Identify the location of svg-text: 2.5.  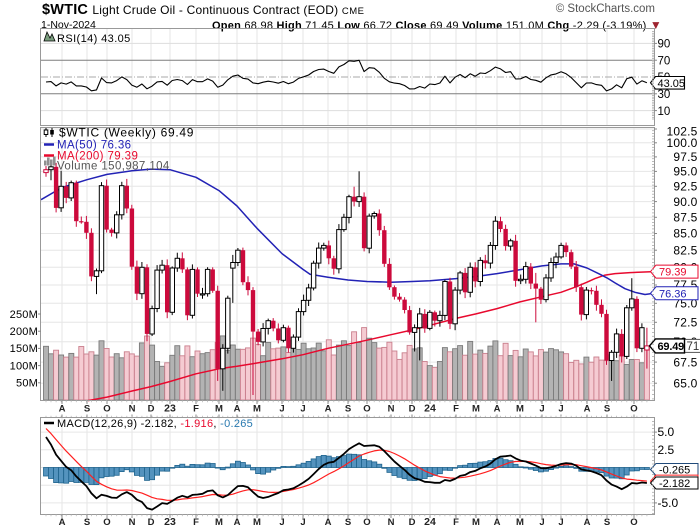
(666, 450).